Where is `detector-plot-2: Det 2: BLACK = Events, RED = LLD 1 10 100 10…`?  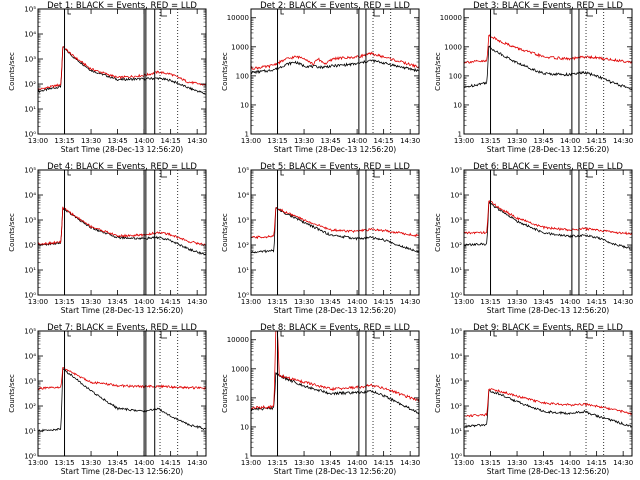
detector-plot-2: Det 2: BLACK = Events, RED = LLD 1 10 100 10… is located at coordinates (320, 77).